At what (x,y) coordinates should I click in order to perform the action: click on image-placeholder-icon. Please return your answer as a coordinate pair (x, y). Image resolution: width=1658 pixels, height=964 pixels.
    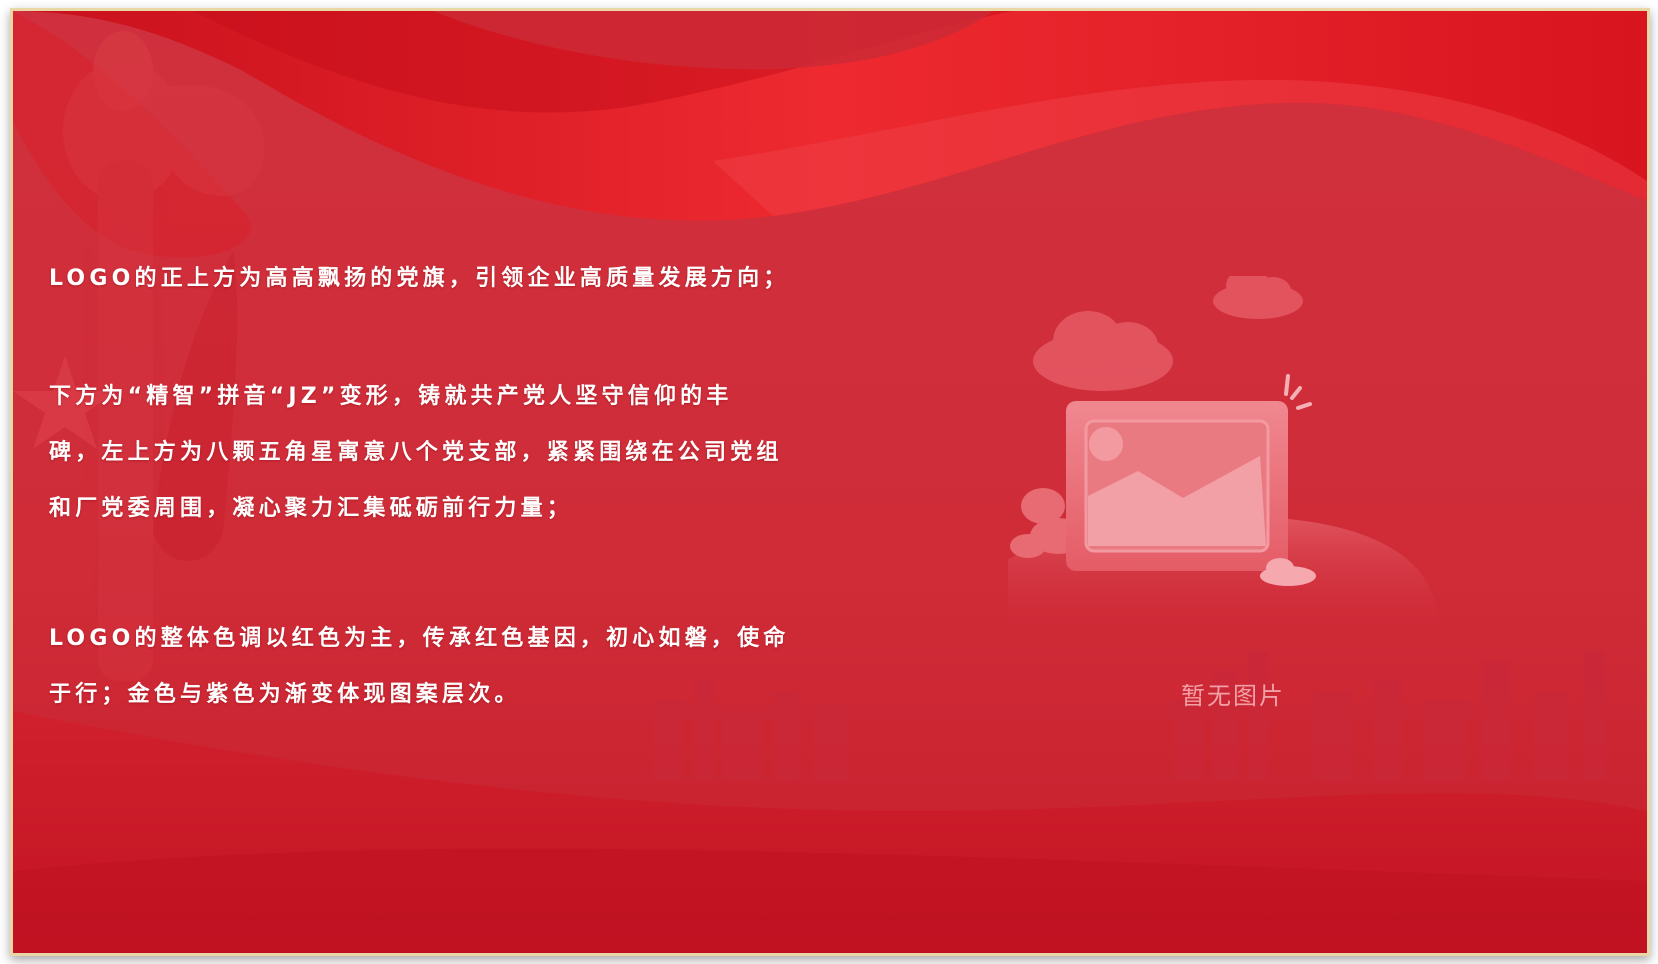
    Looking at the image, I should click on (1223, 451).